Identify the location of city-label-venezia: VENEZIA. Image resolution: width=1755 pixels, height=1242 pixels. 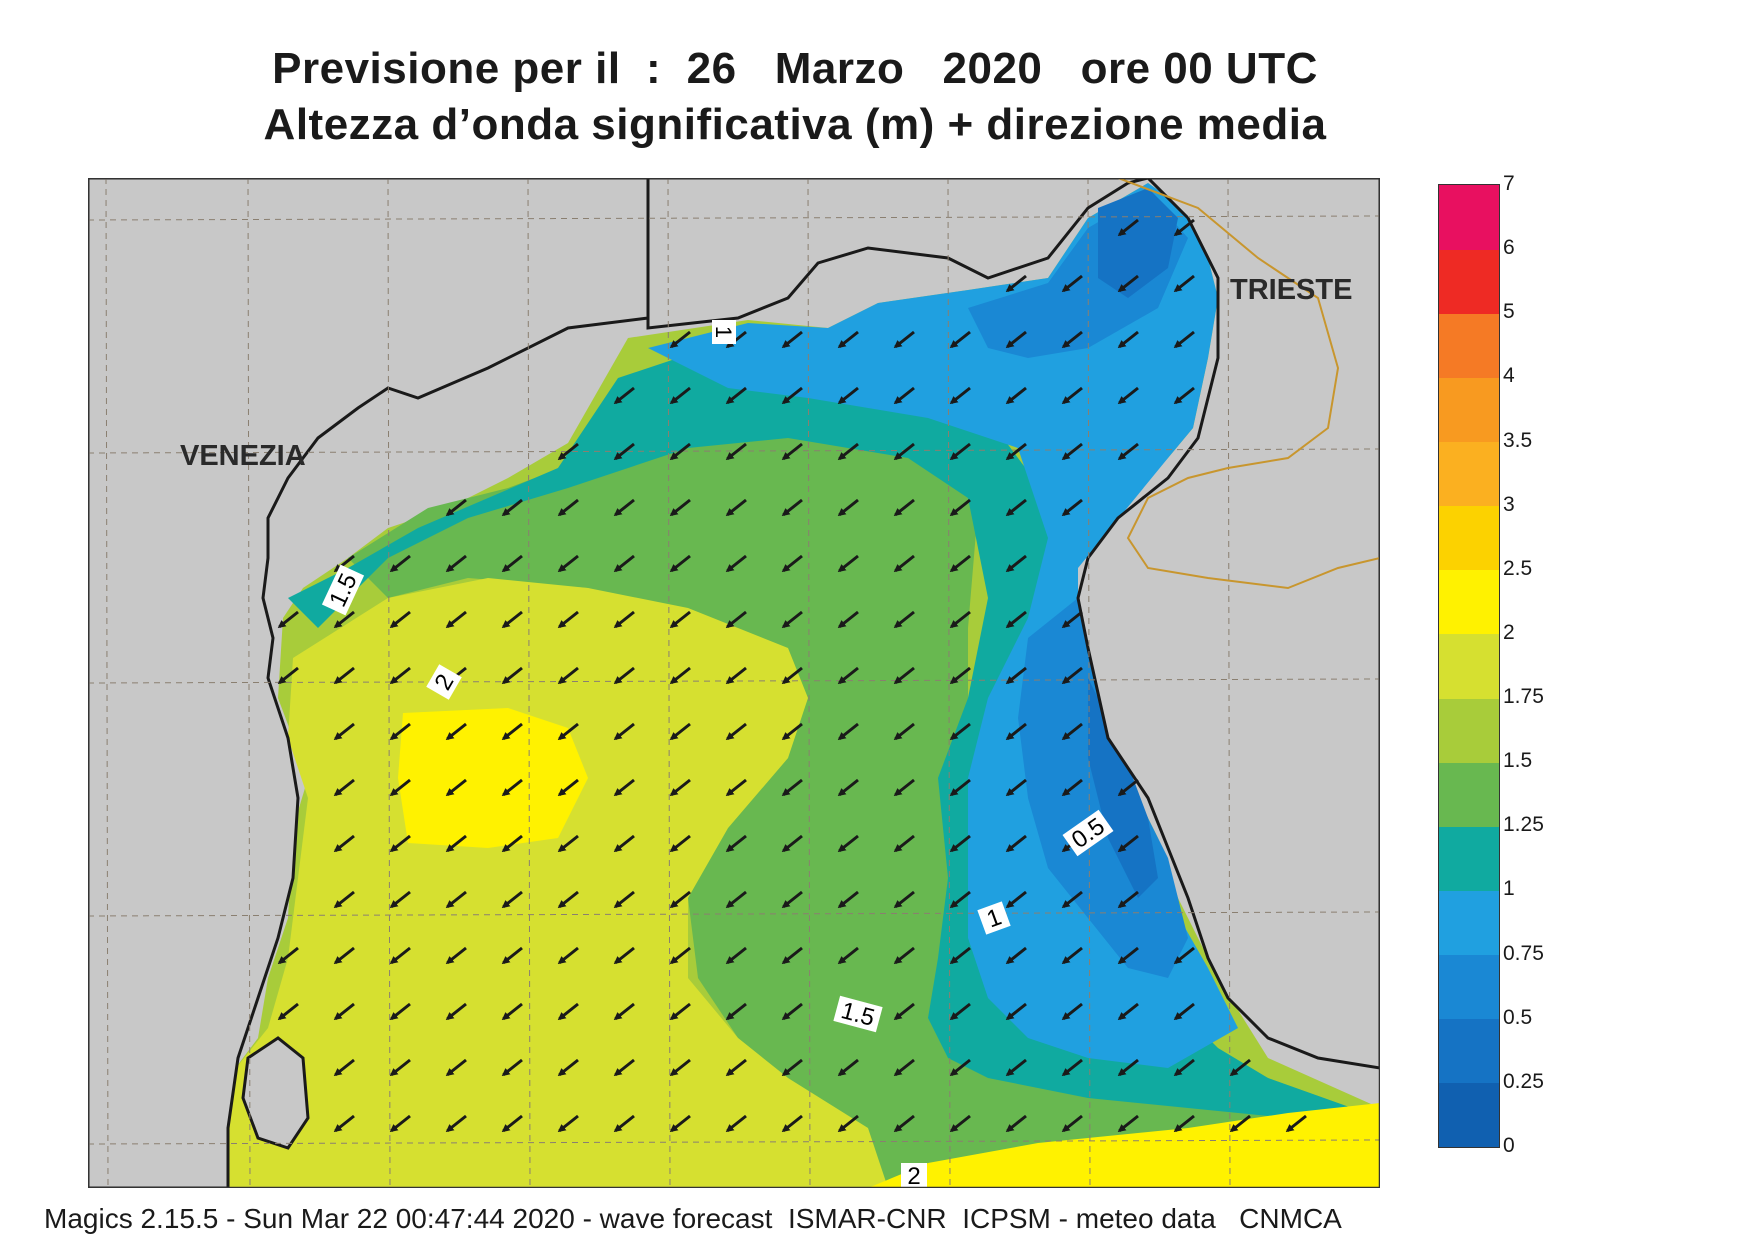
(243, 456).